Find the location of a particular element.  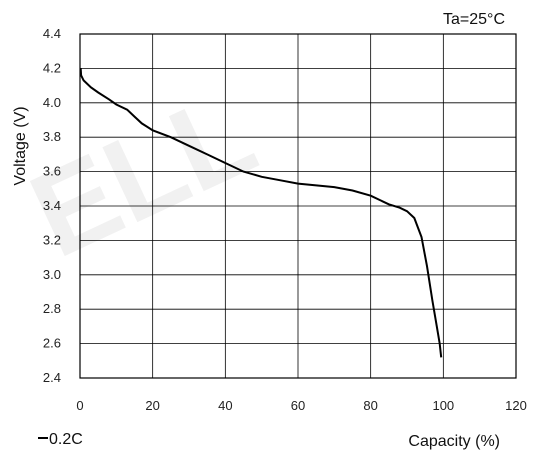

x-tick-label: 0 is located at coordinates (79, 405).